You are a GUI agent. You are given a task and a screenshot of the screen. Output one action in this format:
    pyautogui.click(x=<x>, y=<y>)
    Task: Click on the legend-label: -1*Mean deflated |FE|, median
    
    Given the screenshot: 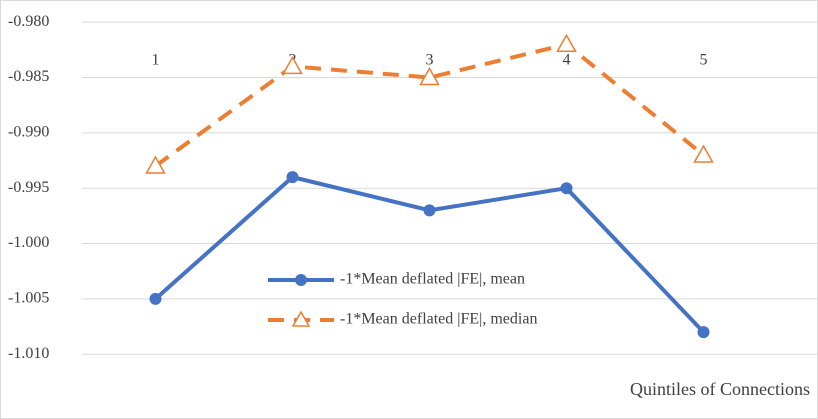 What is the action you would take?
    pyautogui.click(x=438, y=319)
    